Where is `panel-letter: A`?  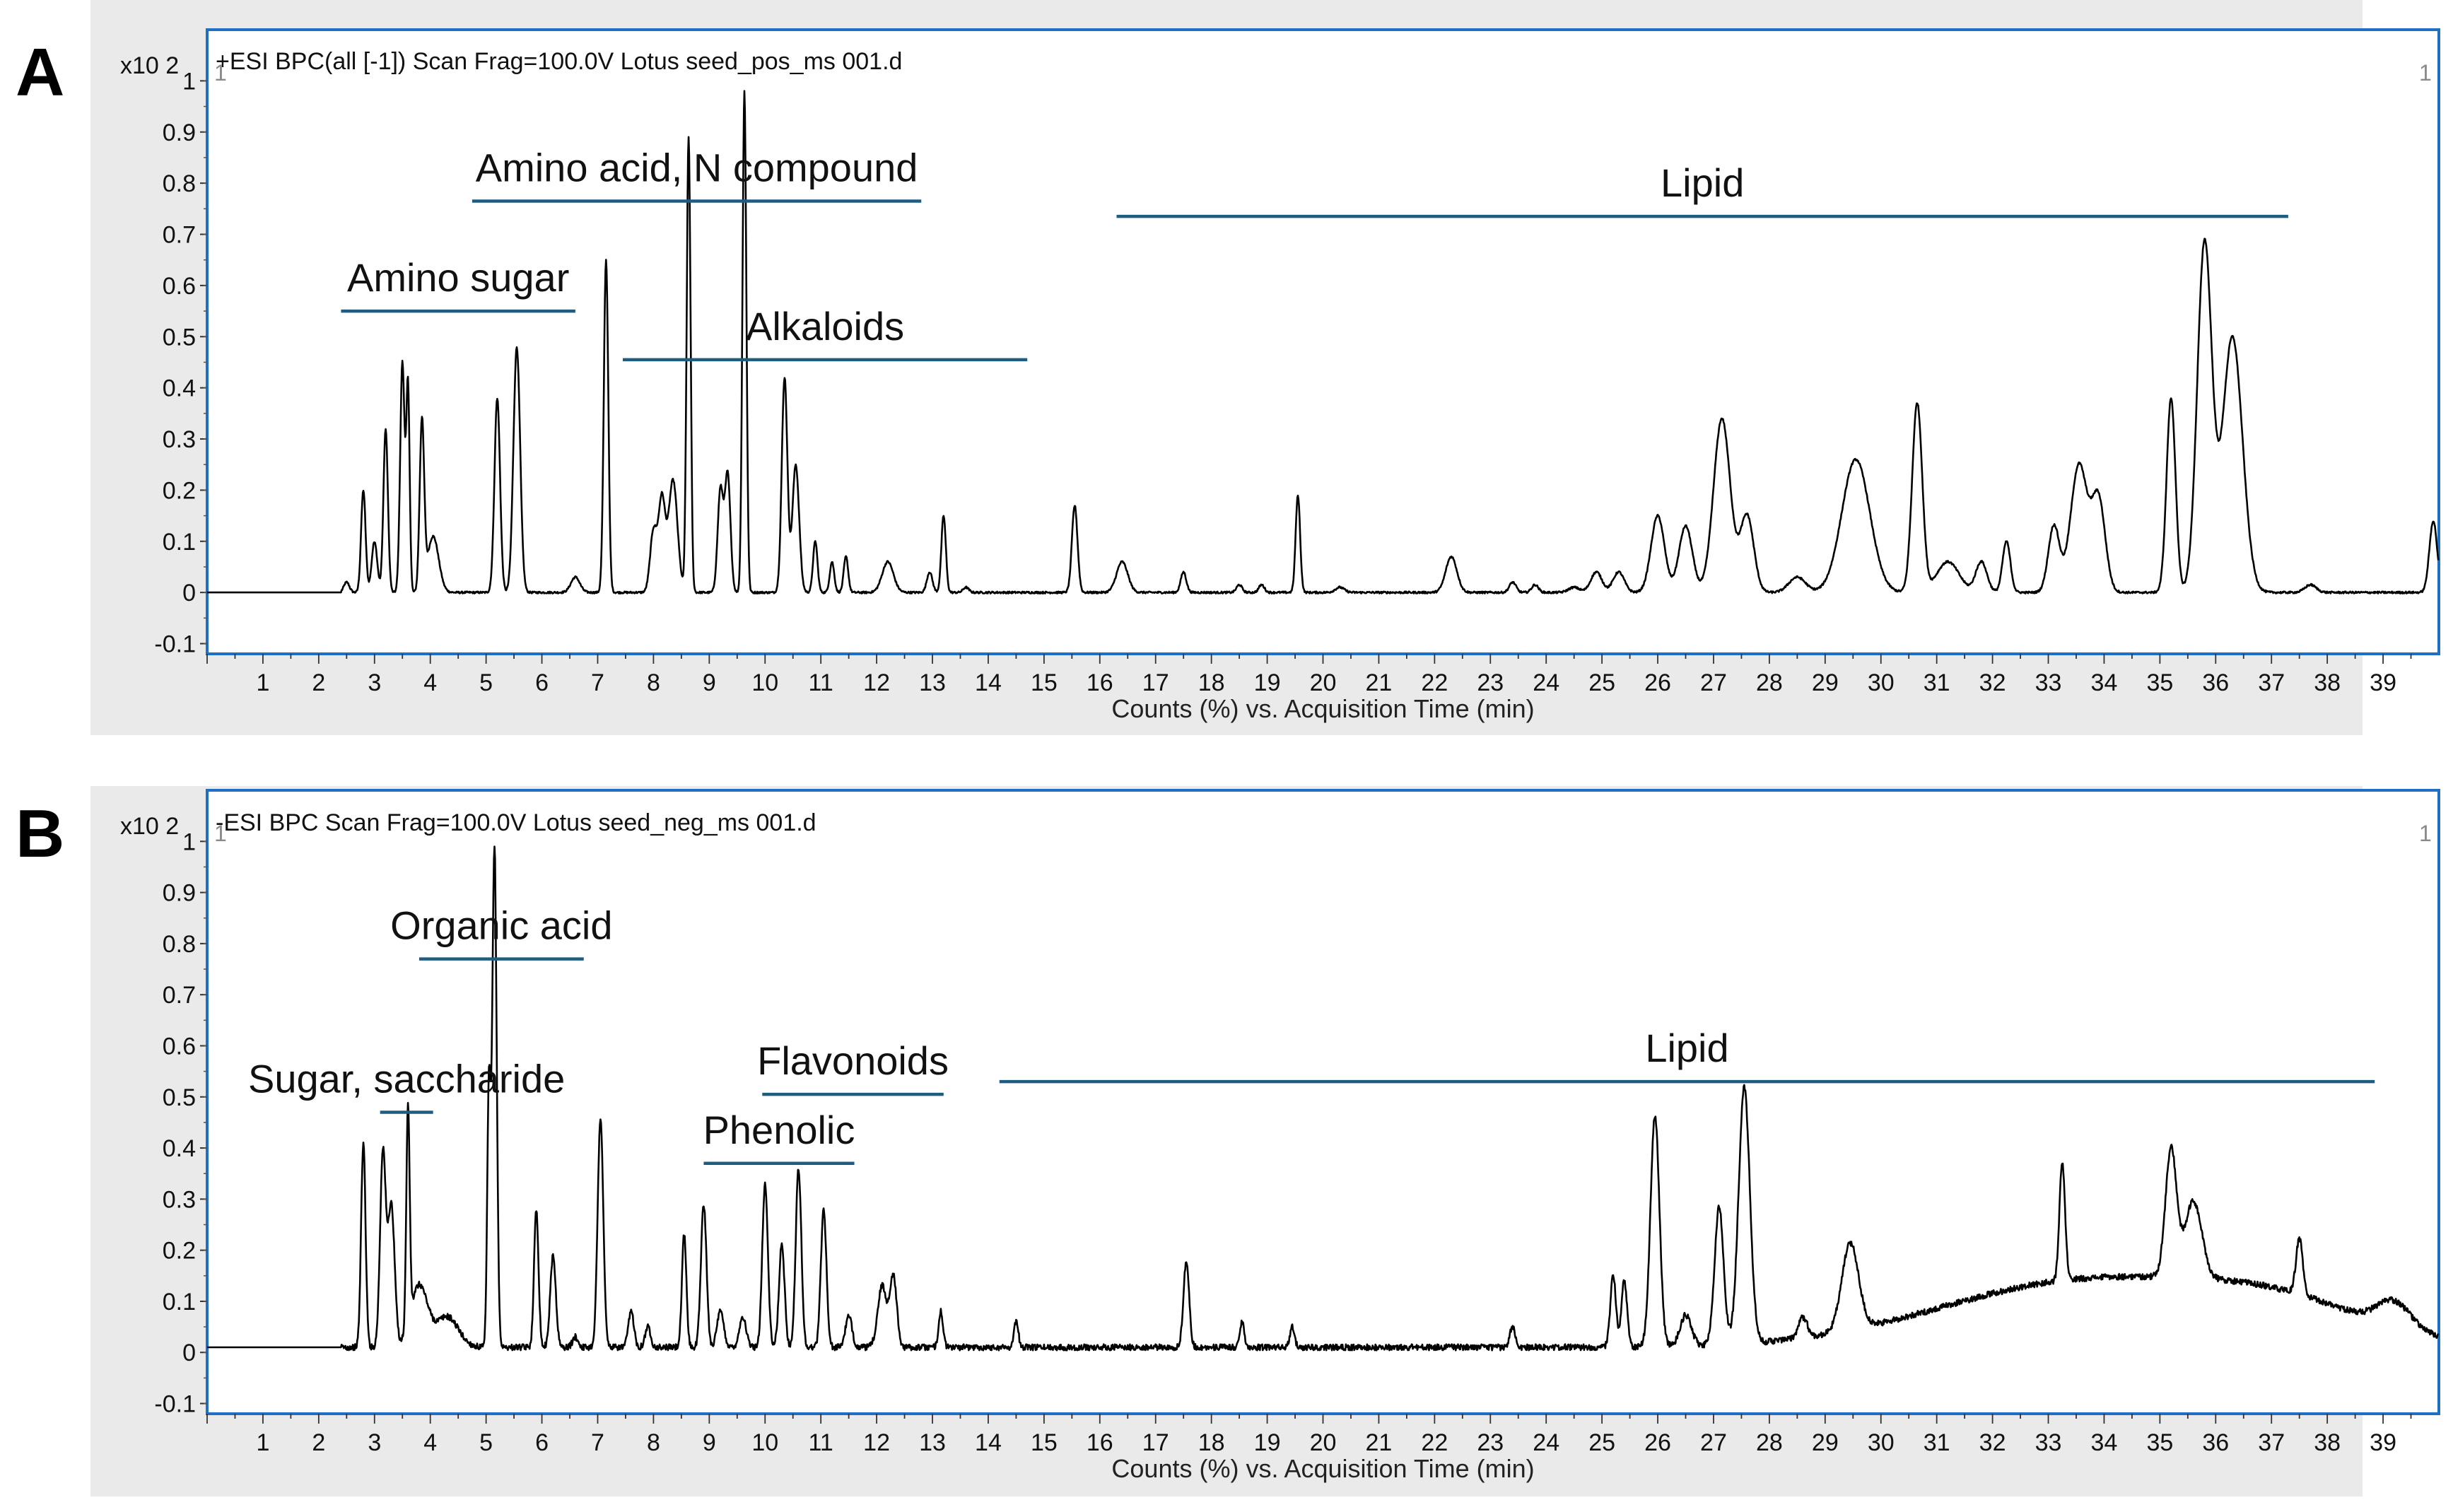
panel-letter: A is located at coordinates (40, 72).